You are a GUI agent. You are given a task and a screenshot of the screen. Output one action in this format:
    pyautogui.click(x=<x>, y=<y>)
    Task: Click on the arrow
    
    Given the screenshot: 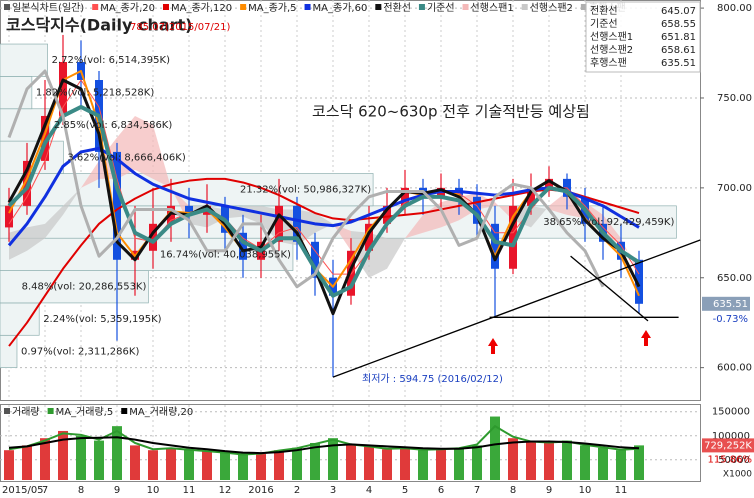 What is the action you would take?
    pyautogui.click(x=646, y=338)
    